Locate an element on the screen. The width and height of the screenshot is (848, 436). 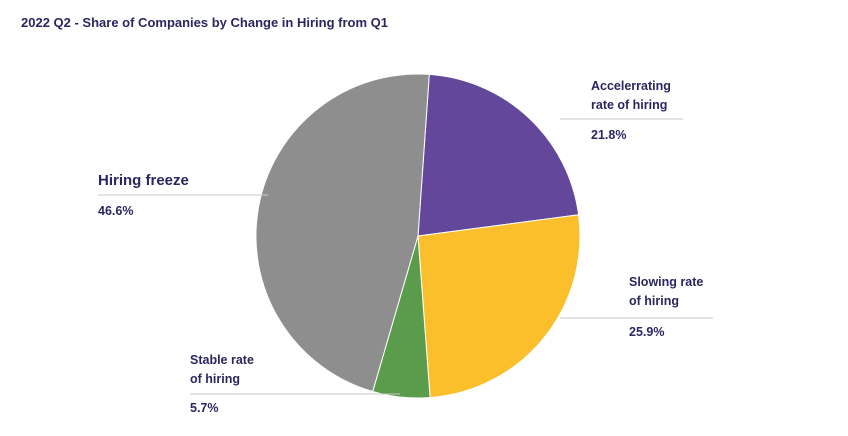
label-freeze-line1: Hiring freeze is located at coordinates (143, 180).